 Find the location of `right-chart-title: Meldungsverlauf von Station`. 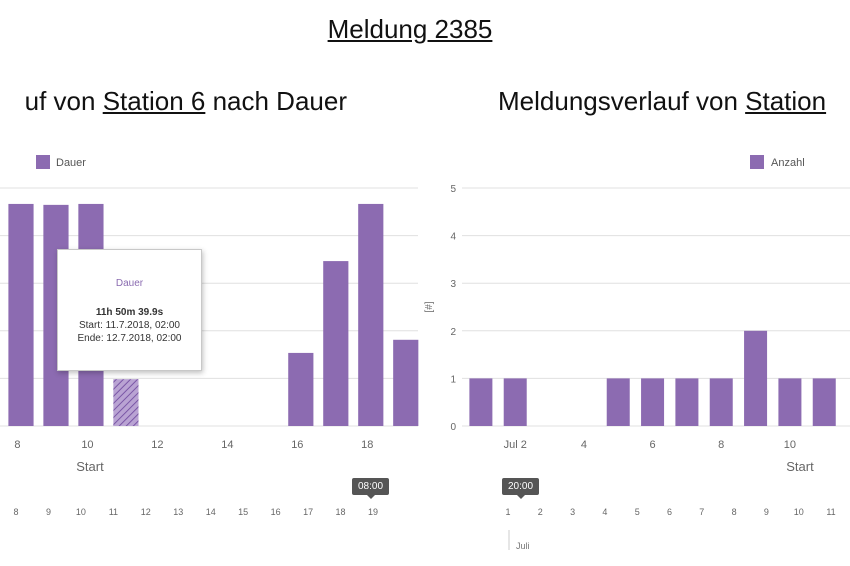

right-chart-title: Meldungsverlauf von Station is located at coordinates (662, 101).